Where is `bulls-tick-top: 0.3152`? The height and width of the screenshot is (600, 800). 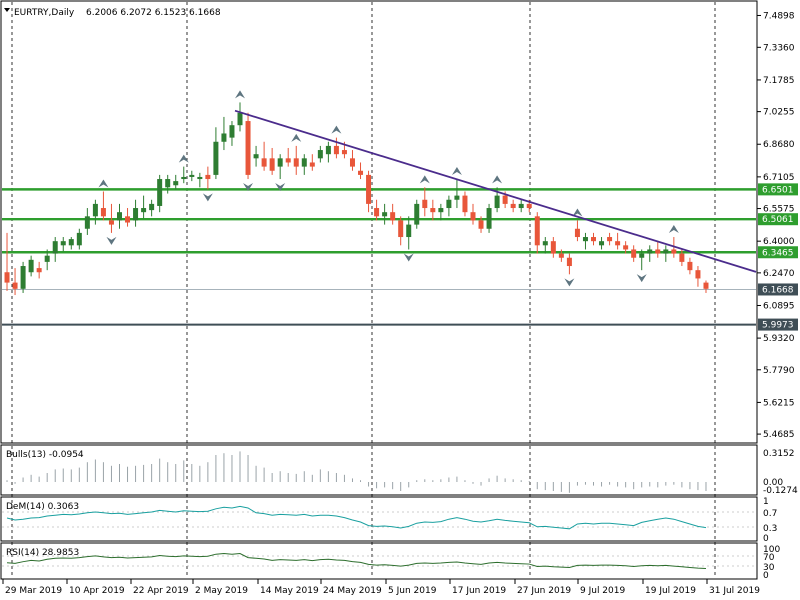
bulls-tick-top: 0.3152 is located at coordinates (779, 454).